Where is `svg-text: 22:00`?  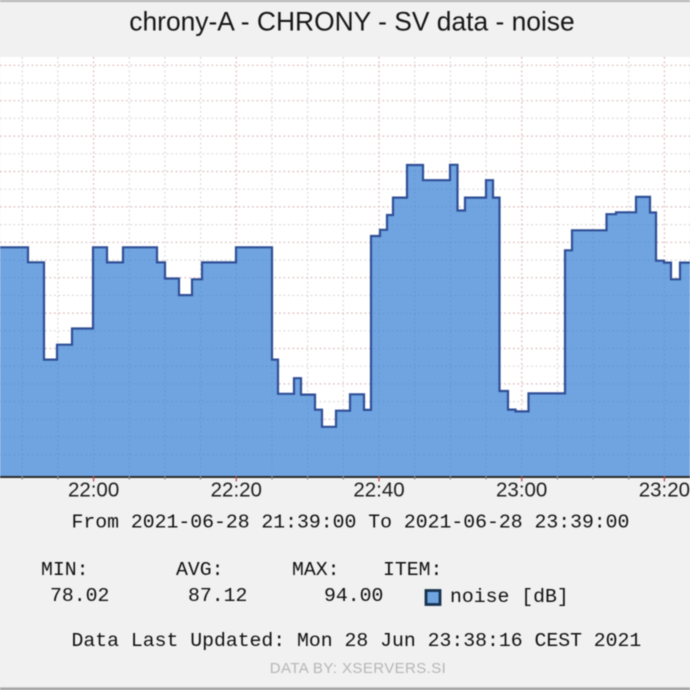 svg-text: 22:00 is located at coordinates (93, 490).